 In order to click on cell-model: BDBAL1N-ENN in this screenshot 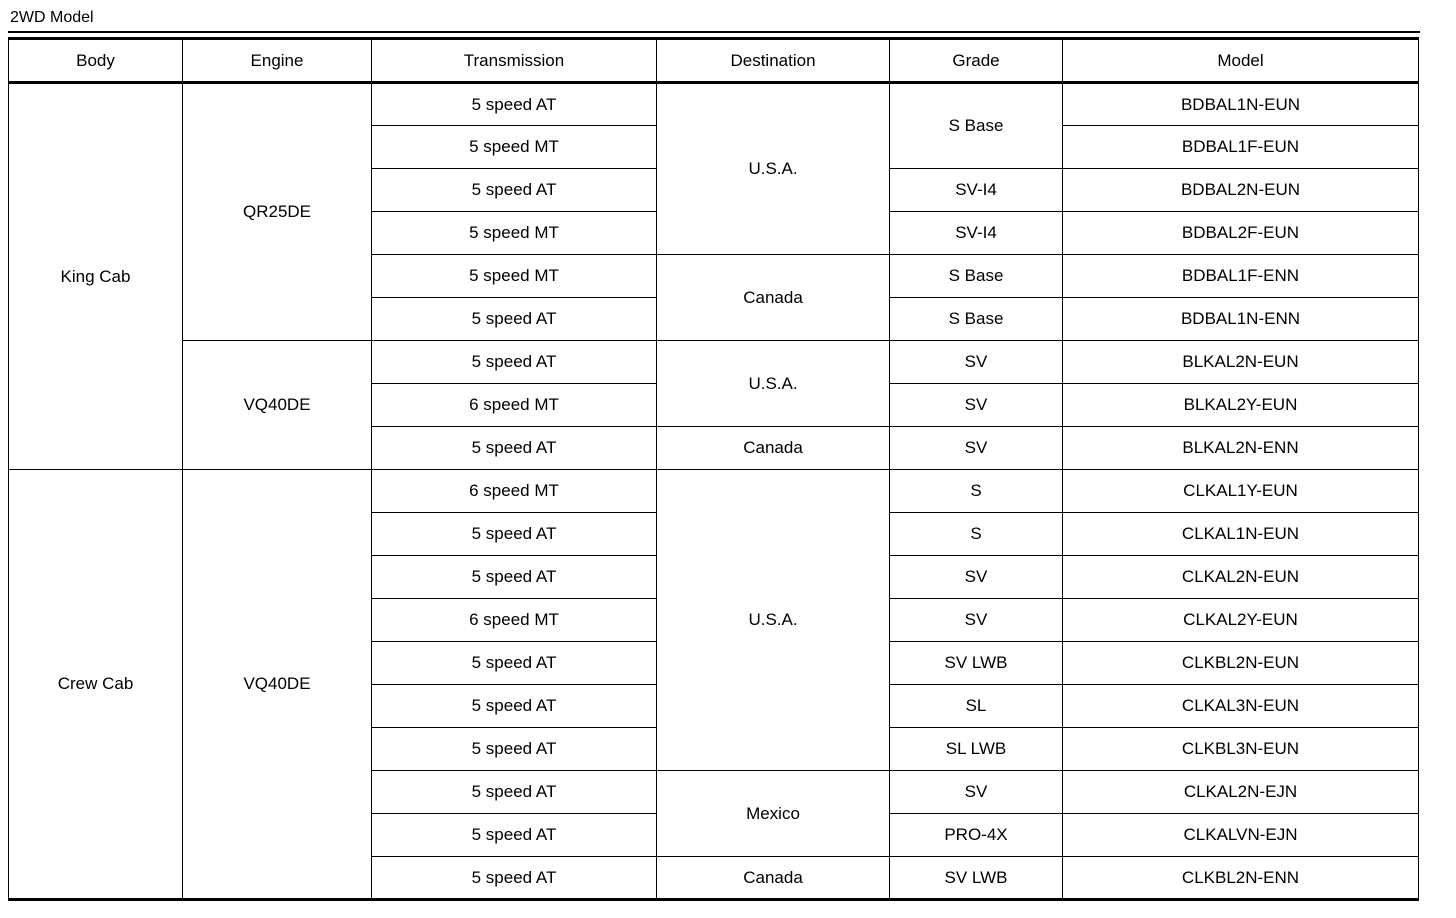, I will do `click(1240, 319)`.